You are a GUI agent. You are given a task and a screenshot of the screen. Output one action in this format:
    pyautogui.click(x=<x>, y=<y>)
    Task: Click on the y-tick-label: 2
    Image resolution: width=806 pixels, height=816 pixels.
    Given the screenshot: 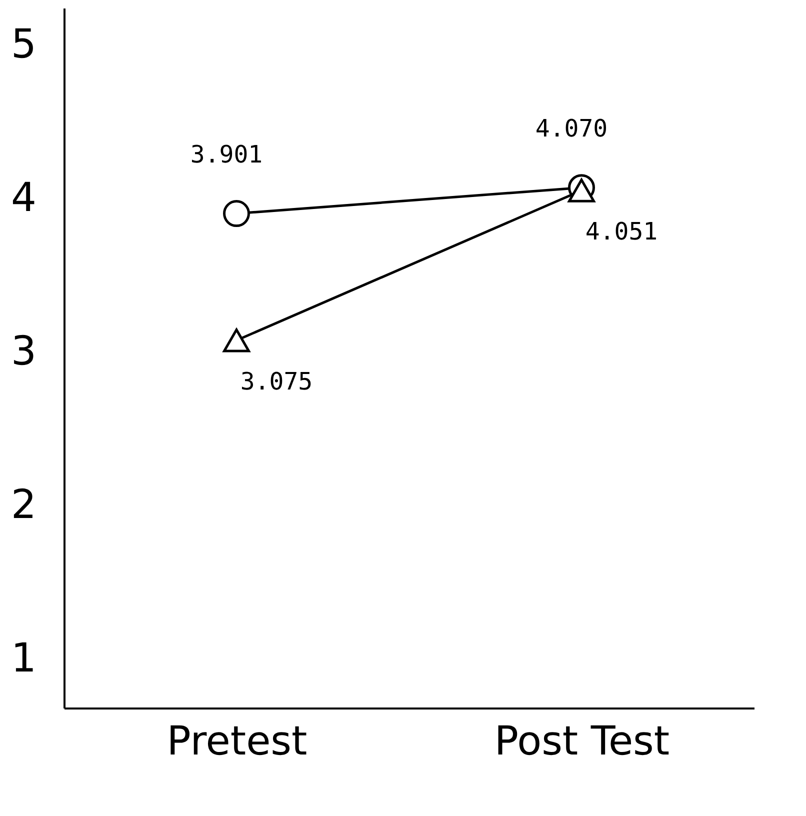 What is the action you would take?
    pyautogui.click(x=23, y=505)
    